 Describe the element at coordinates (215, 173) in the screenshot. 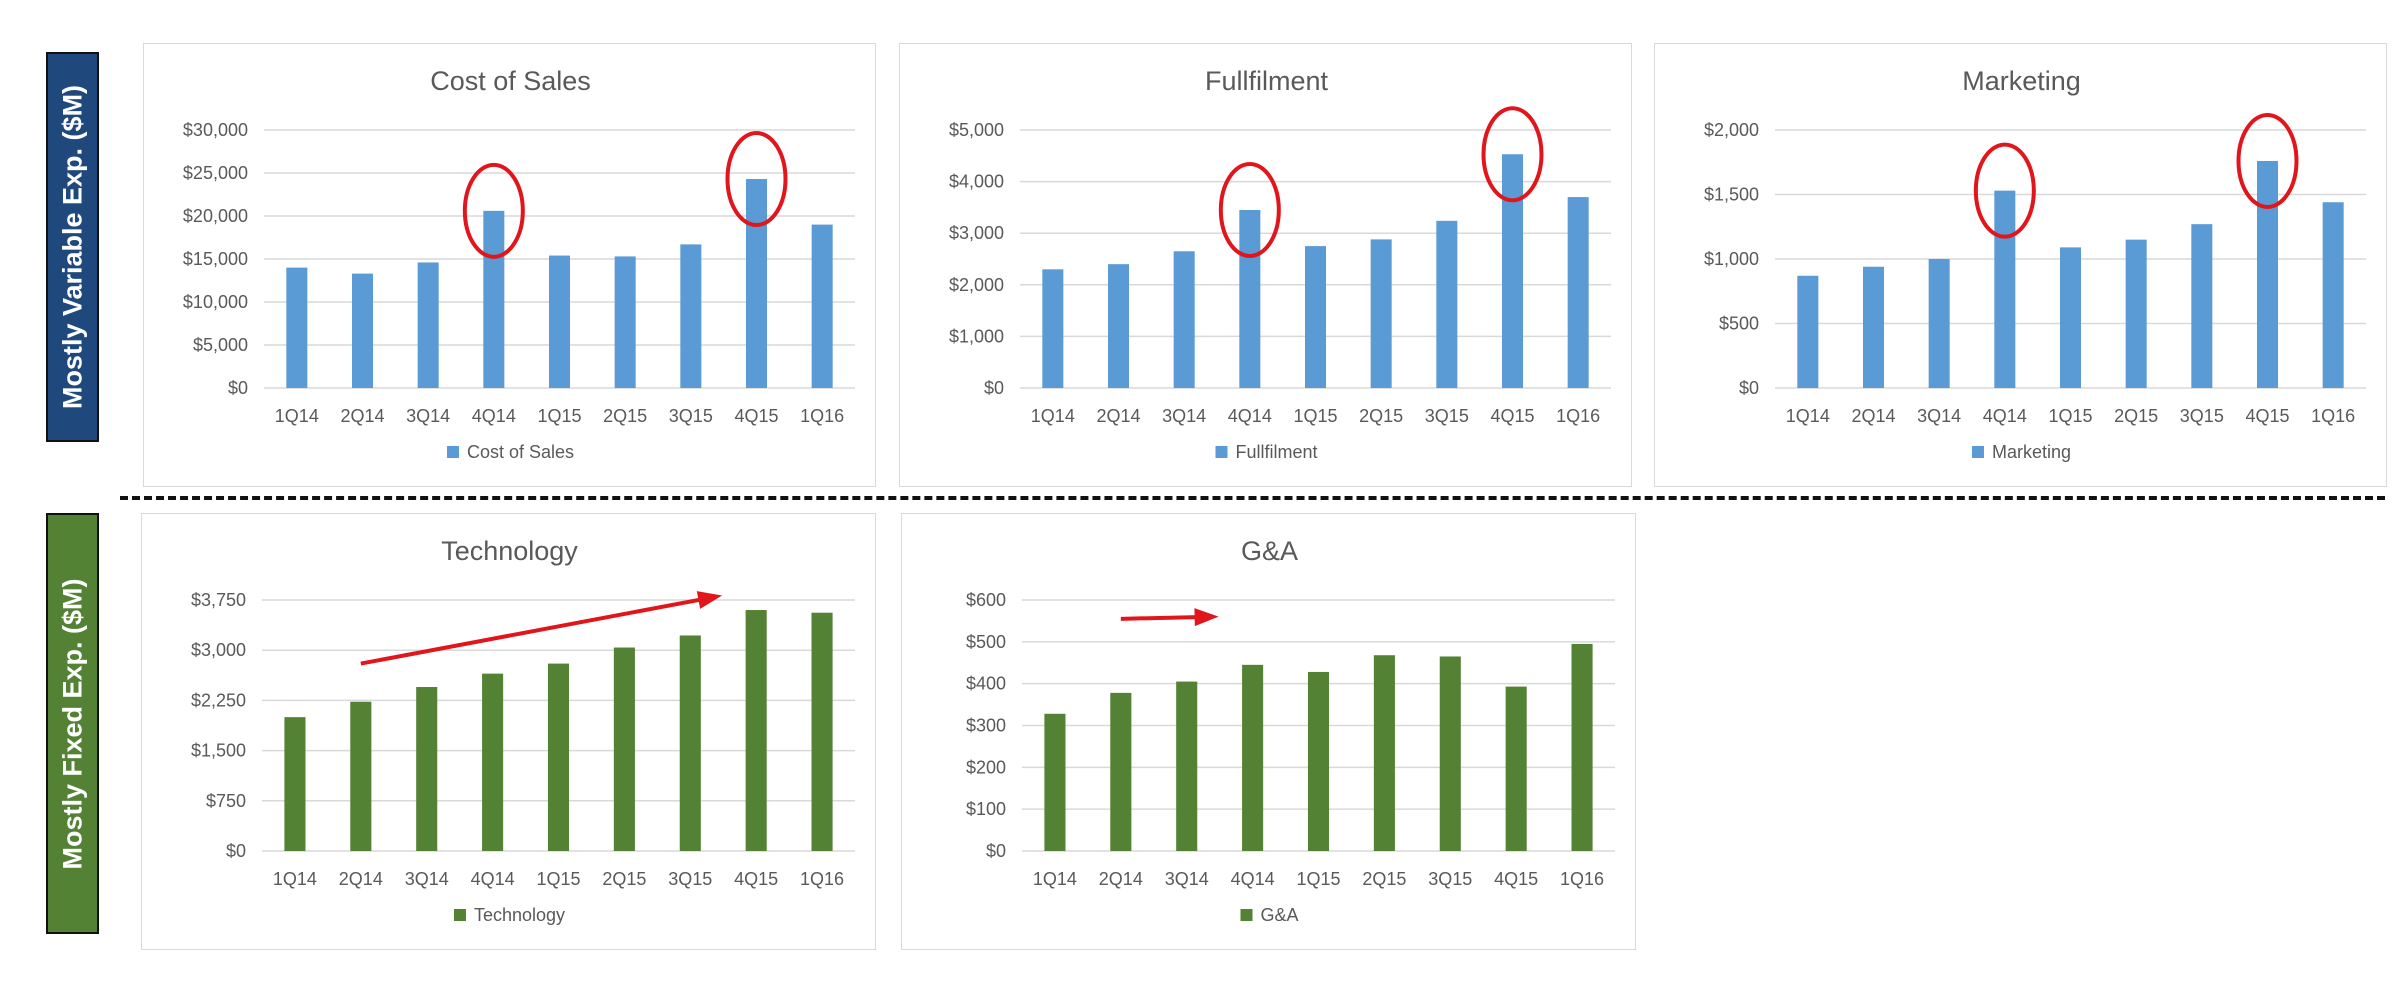

I see `y-tick-label: $25,000` at that location.